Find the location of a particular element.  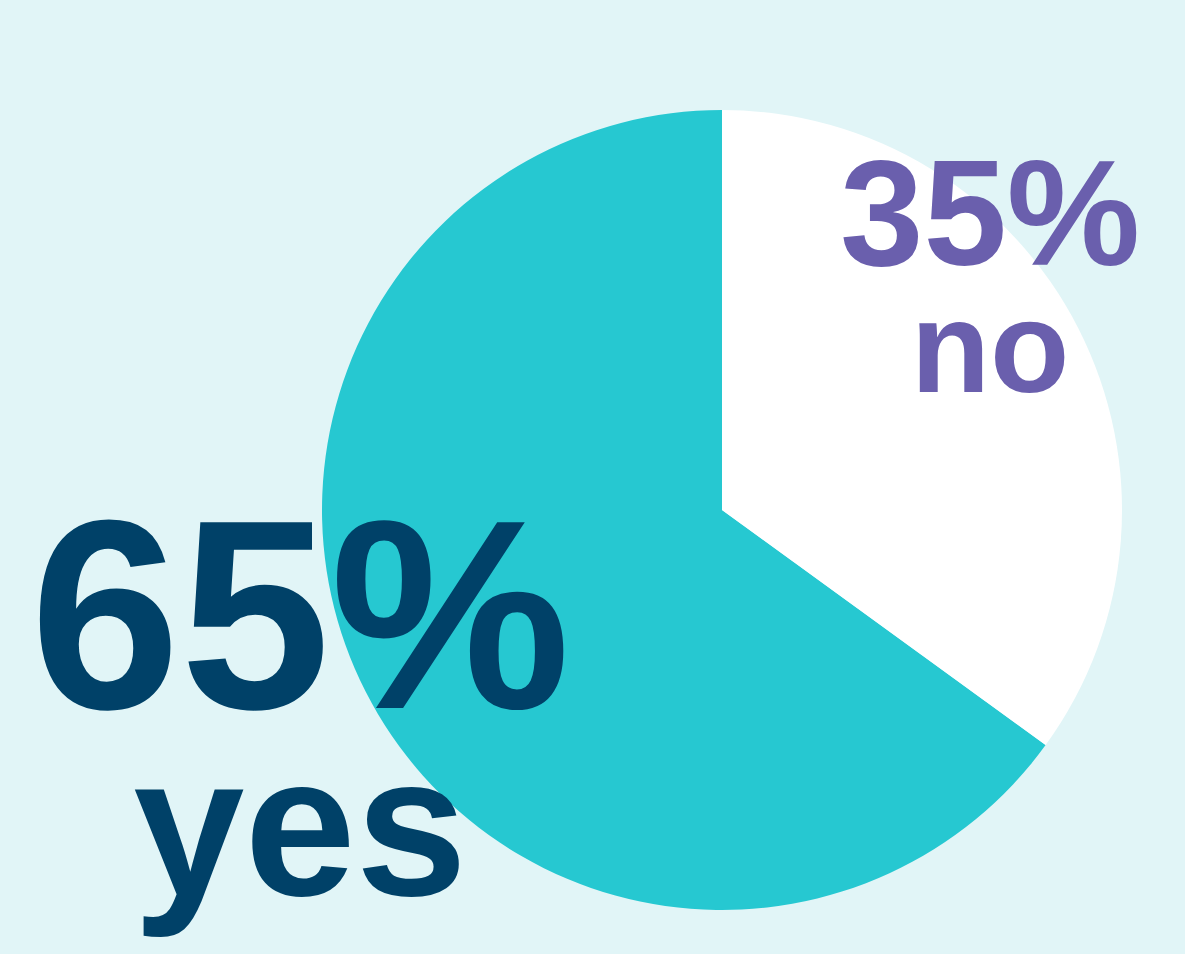

slice-label: yes is located at coordinates (300, 825).